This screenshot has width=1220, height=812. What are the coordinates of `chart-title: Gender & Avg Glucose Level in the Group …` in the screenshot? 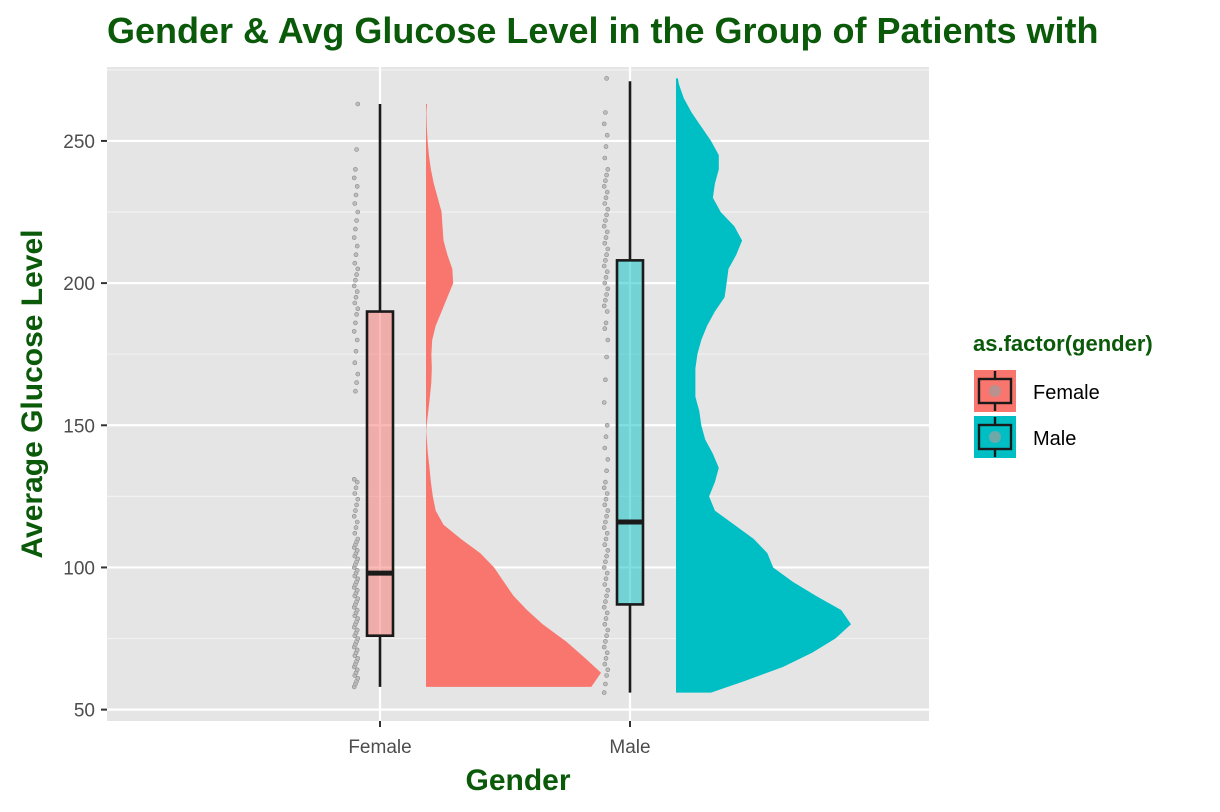 It's located at (602, 30).